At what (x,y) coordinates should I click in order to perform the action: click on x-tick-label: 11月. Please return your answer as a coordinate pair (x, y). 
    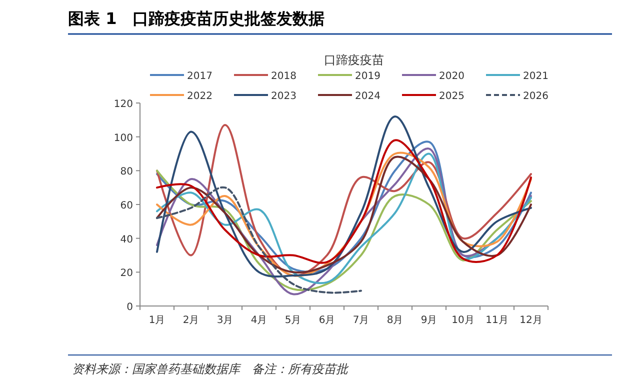
    Looking at the image, I should click on (497, 320).